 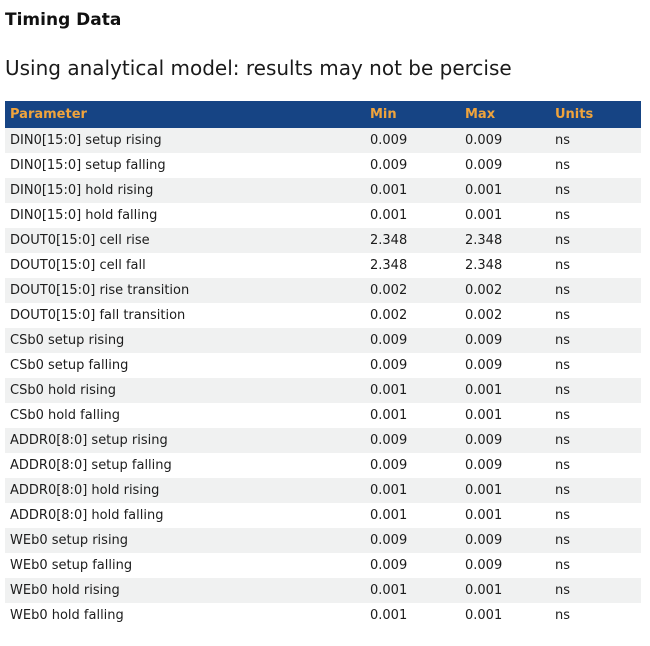 What do you see at coordinates (412, 114) in the screenshot?
I see `column-header-min: Min` at bounding box center [412, 114].